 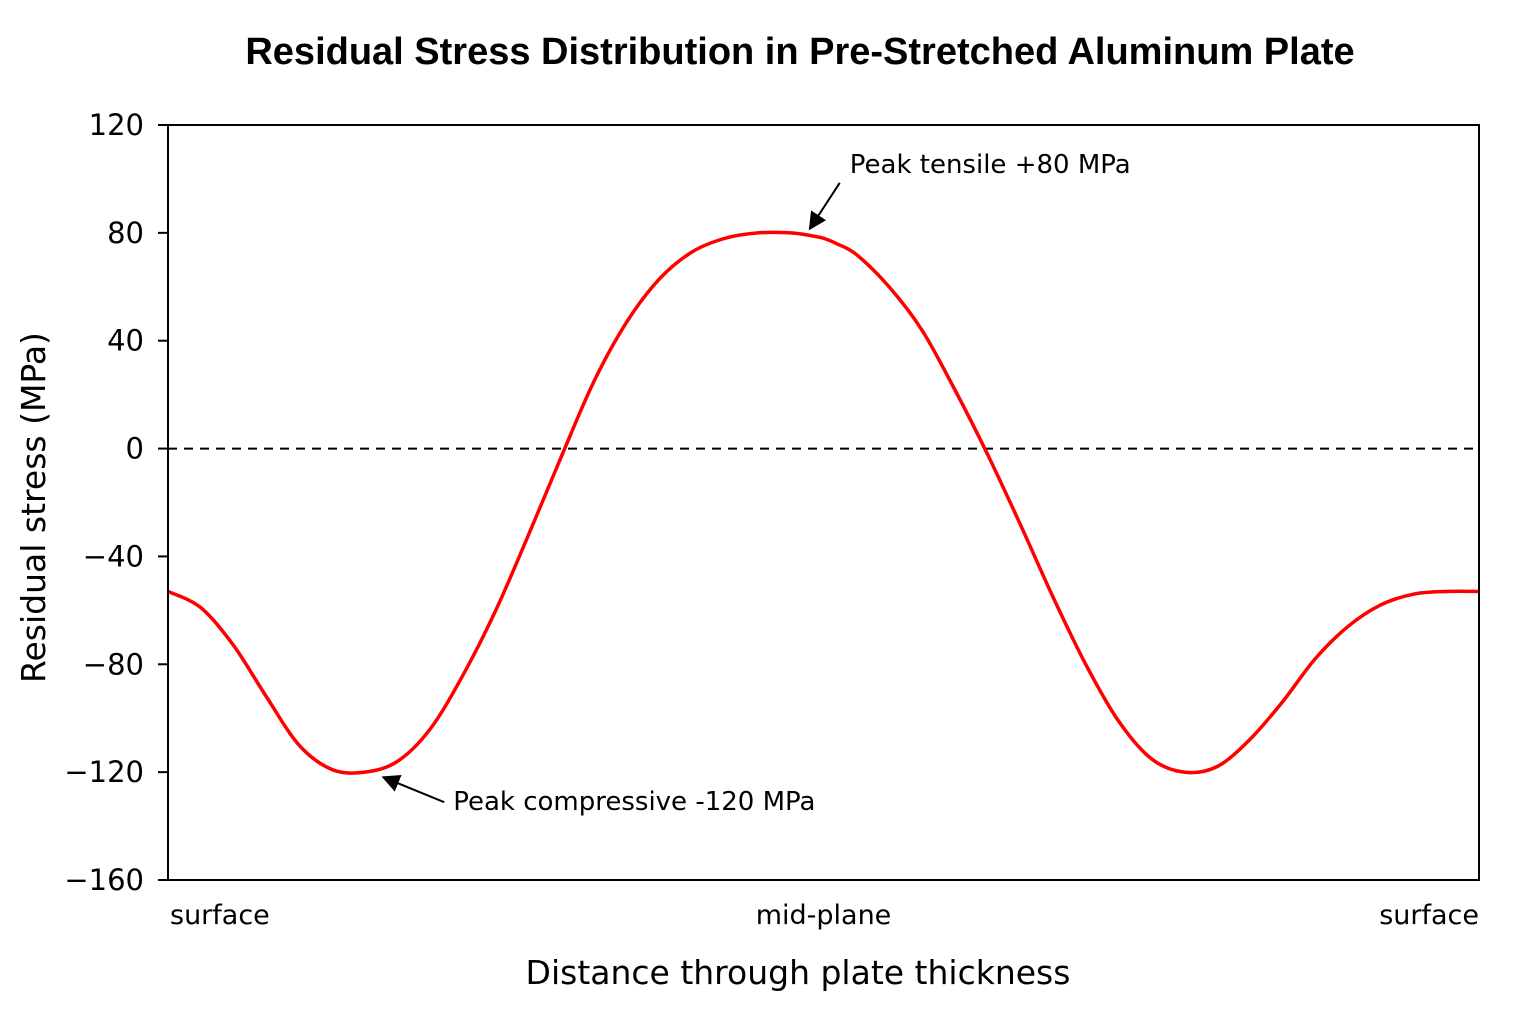 What do you see at coordinates (104, 880) in the screenshot?
I see `y-tick-label: −160` at bounding box center [104, 880].